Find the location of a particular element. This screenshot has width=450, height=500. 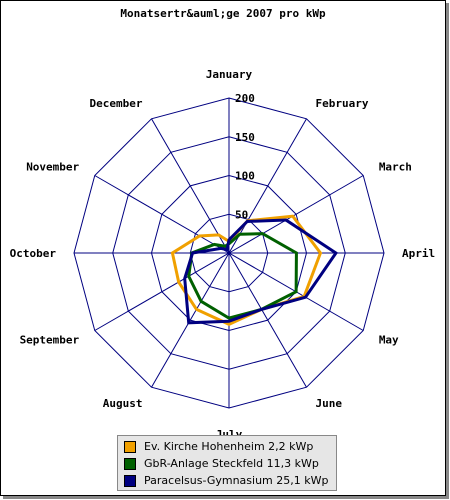

axis-label-june: June is located at coordinates (329, 403).